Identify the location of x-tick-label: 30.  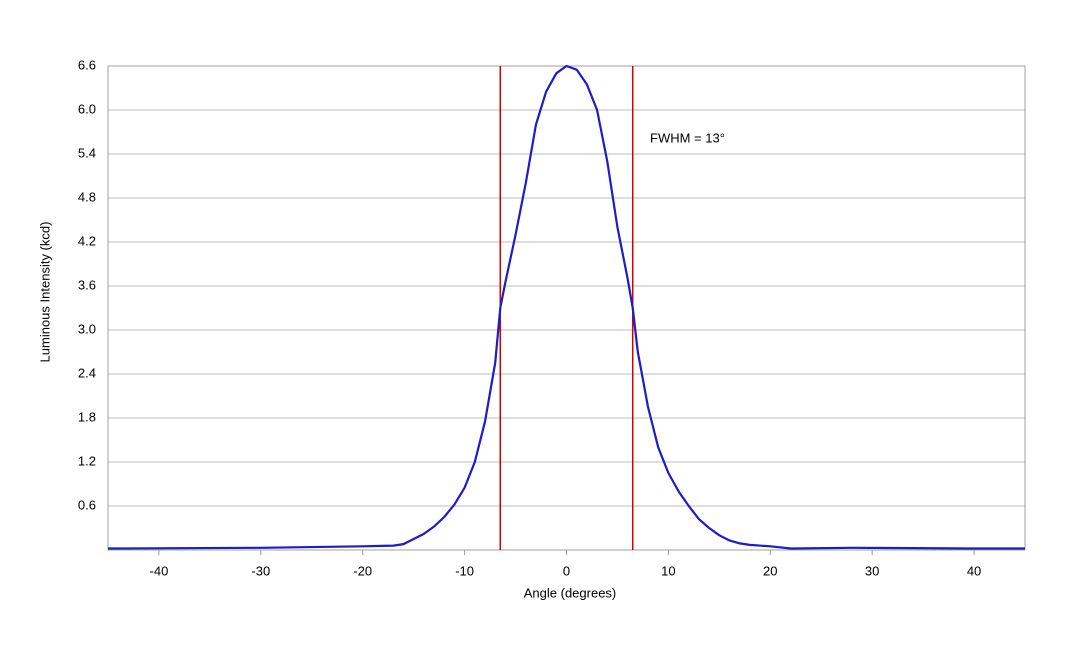
(872, 570).